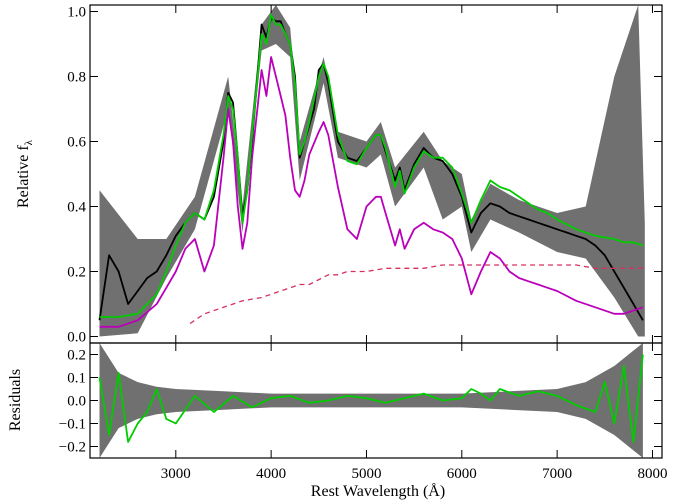 The height and width of the screenshot is (501, 679). What do you see at coordinates (366, 474) in the screenshot?
I see `x-tick-label: 5000` at bounding box center [366, 474].